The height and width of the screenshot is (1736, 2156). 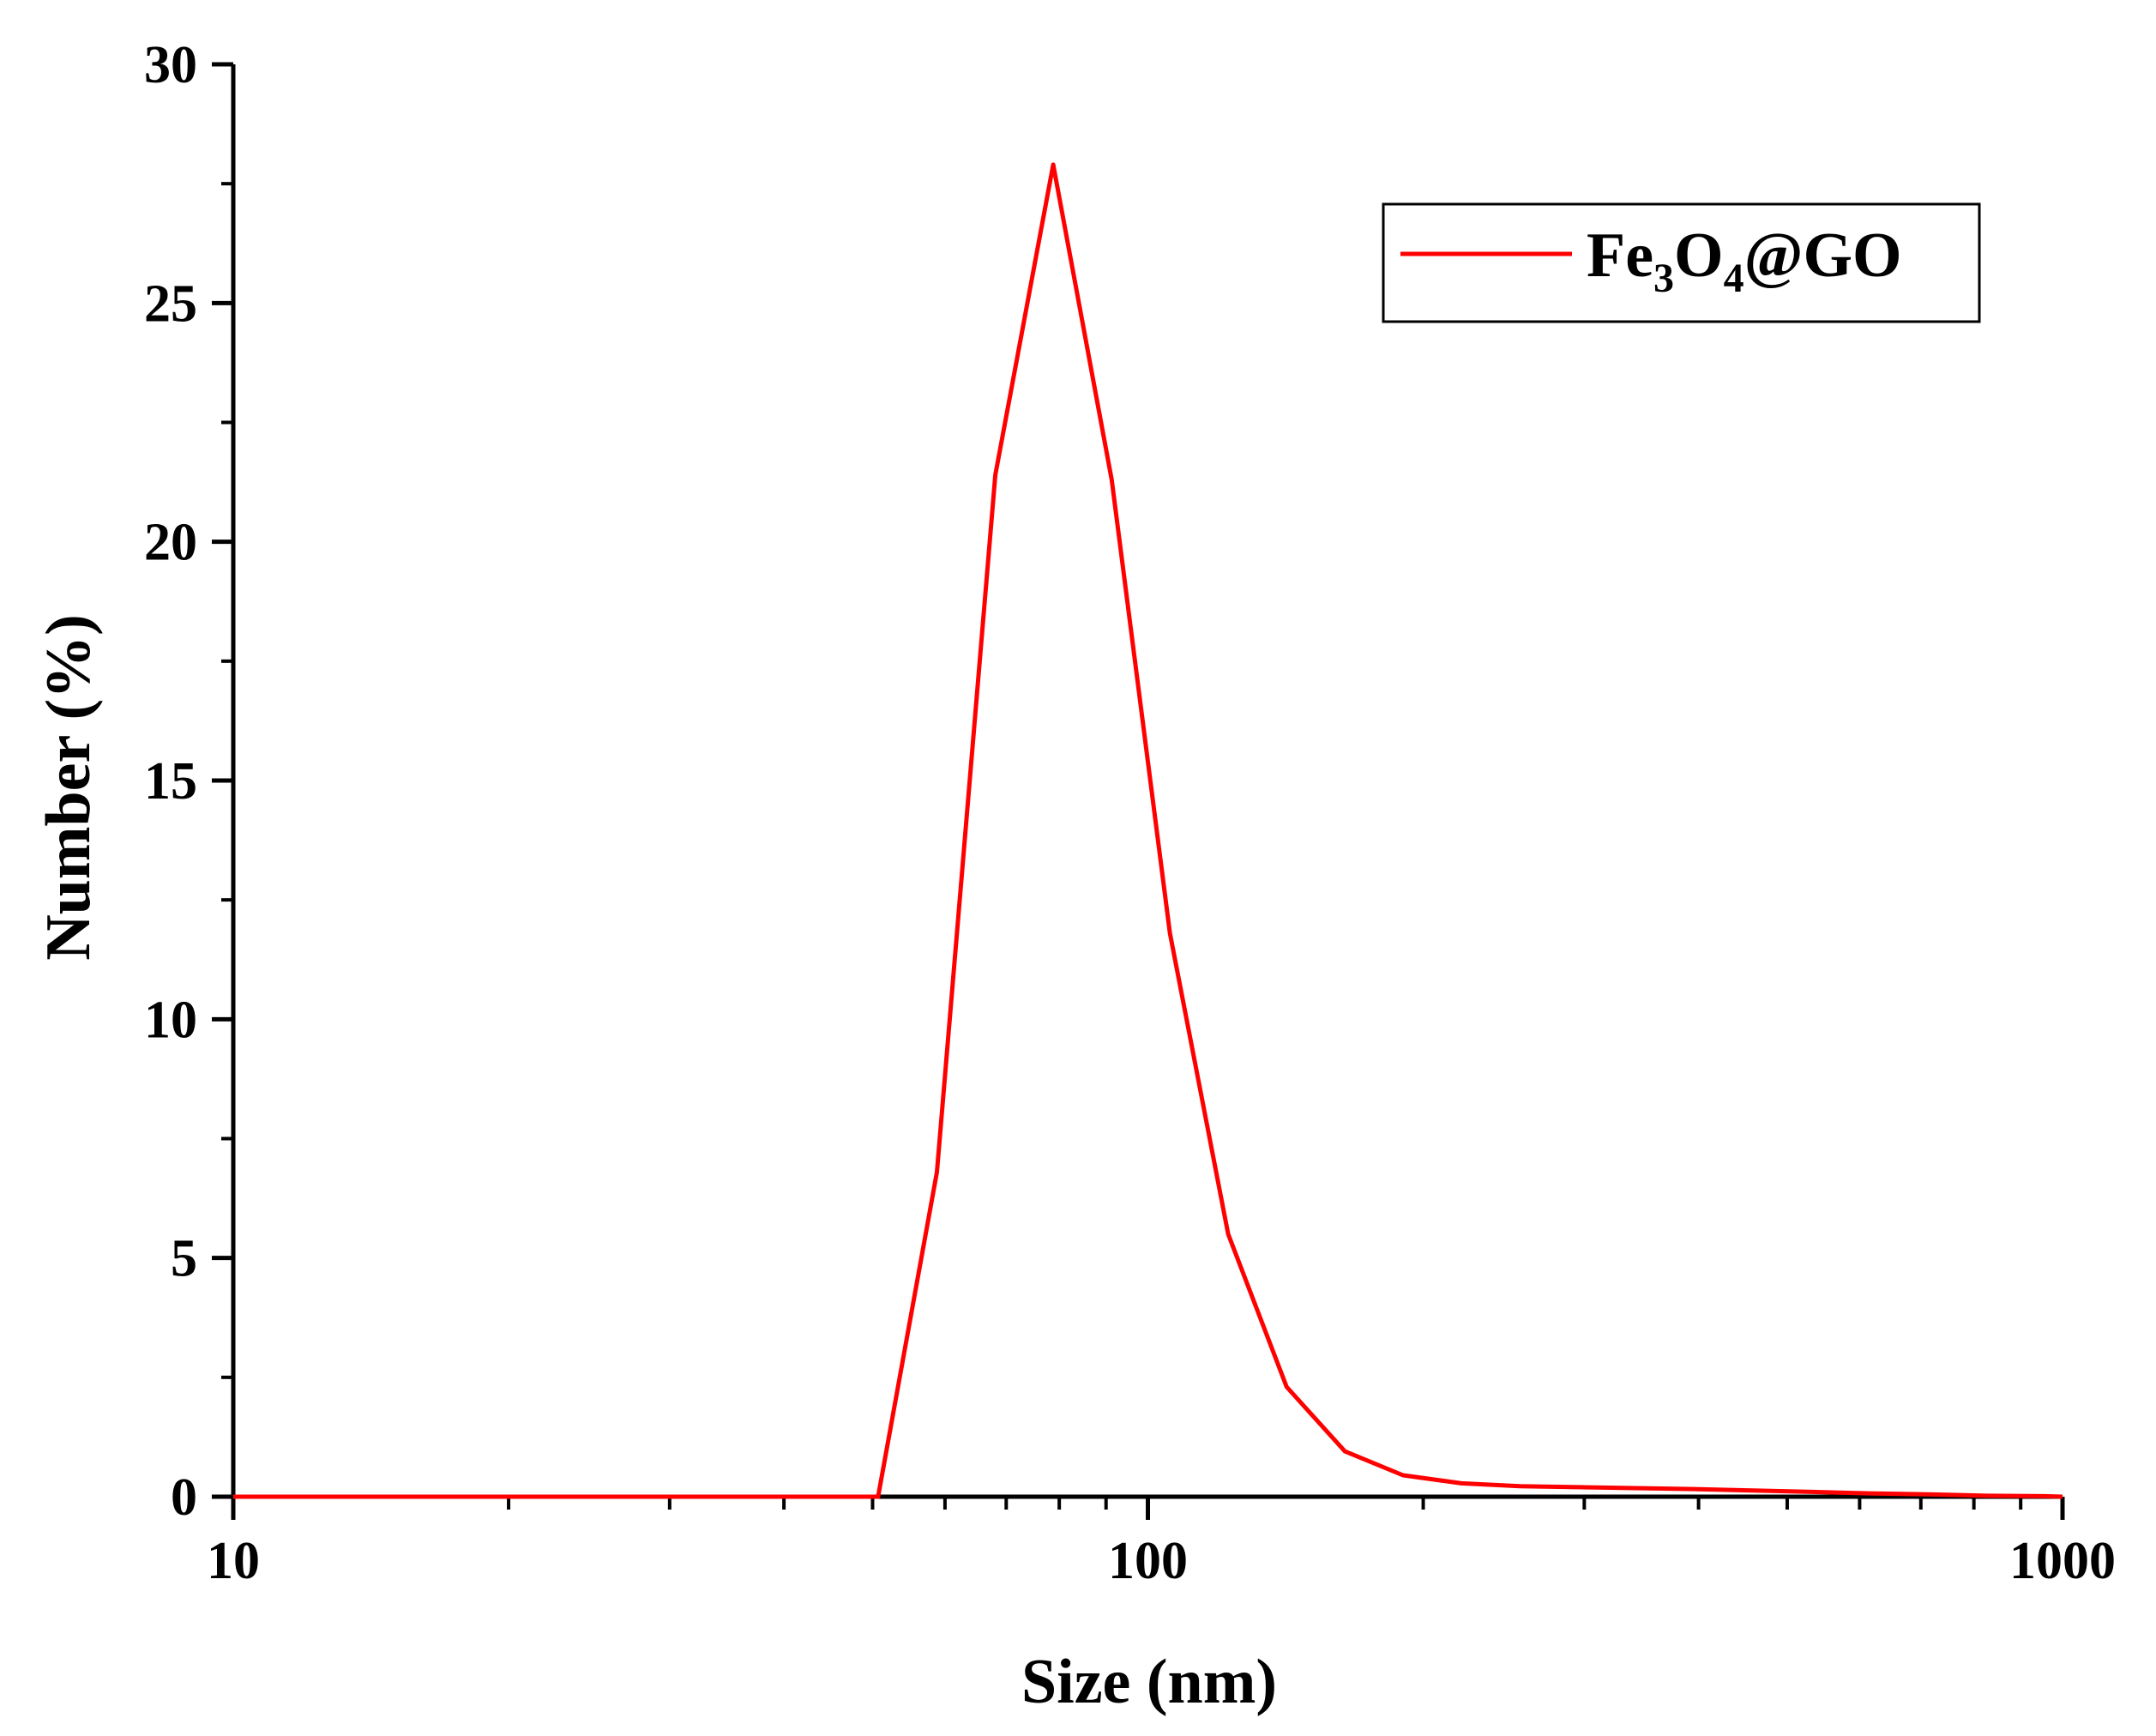 I want to click on x-tick-label: 1000, so click(x=2062, y=1561).